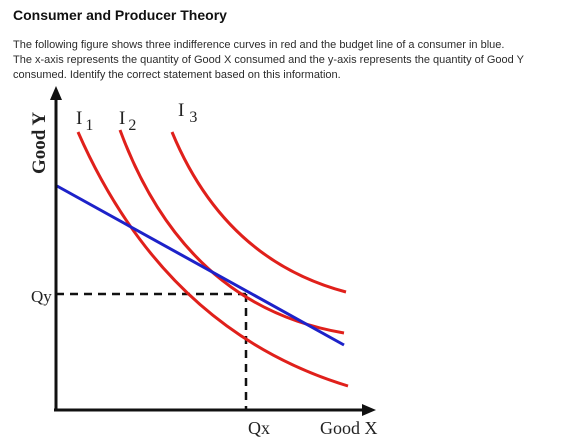 This screenshot has width=584, height=442. What do you see at coordinates (41, 296) in the screenshot?
I see `qy-label: Qy` at bounding box center [41, 296].